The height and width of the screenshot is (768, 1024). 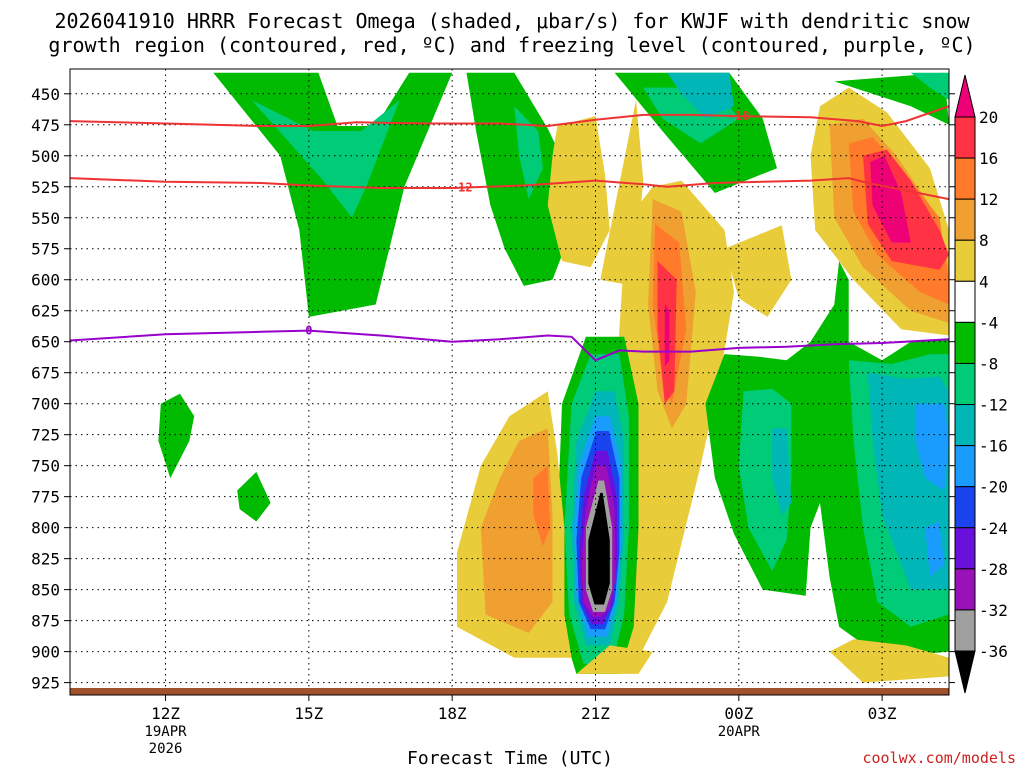 I want to click on dgz-contour--12, so click(x=509, y=189).